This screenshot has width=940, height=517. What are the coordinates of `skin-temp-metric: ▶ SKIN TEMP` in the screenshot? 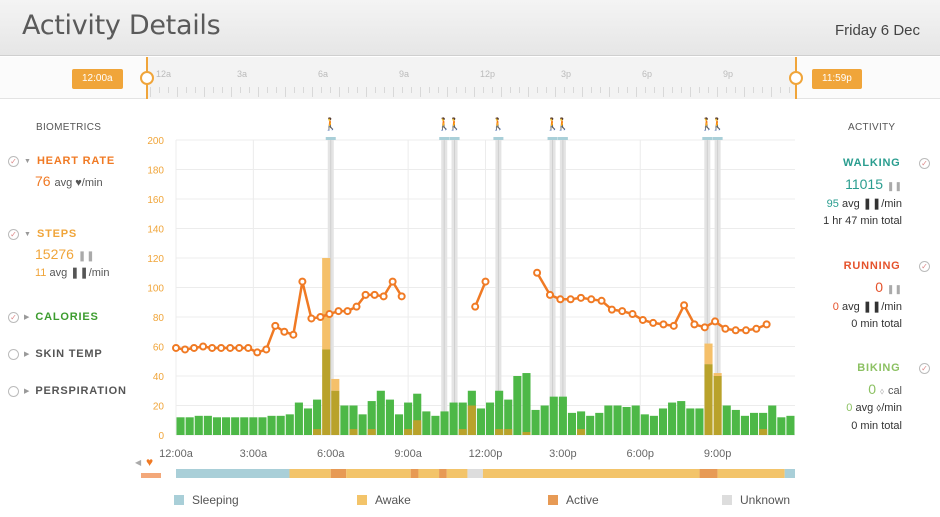 It's located at (74, 354).